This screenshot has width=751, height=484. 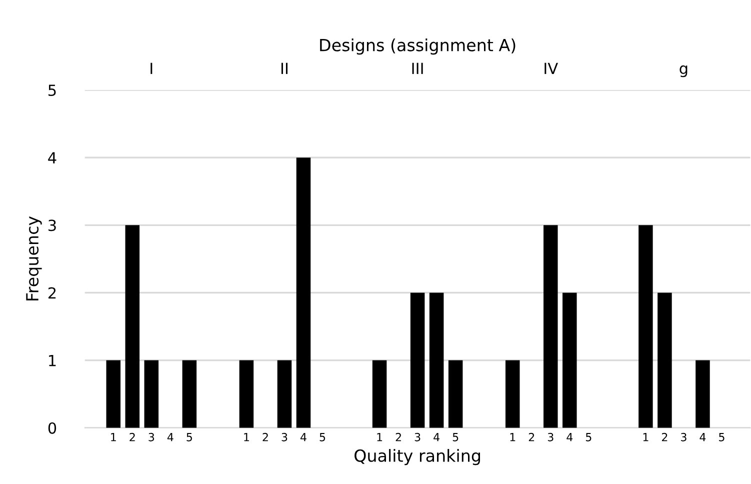 What do you see at coordinates (52, 158) in the screenshot?
I see `y-tick-label: 4` at bounding box center [52, 158].